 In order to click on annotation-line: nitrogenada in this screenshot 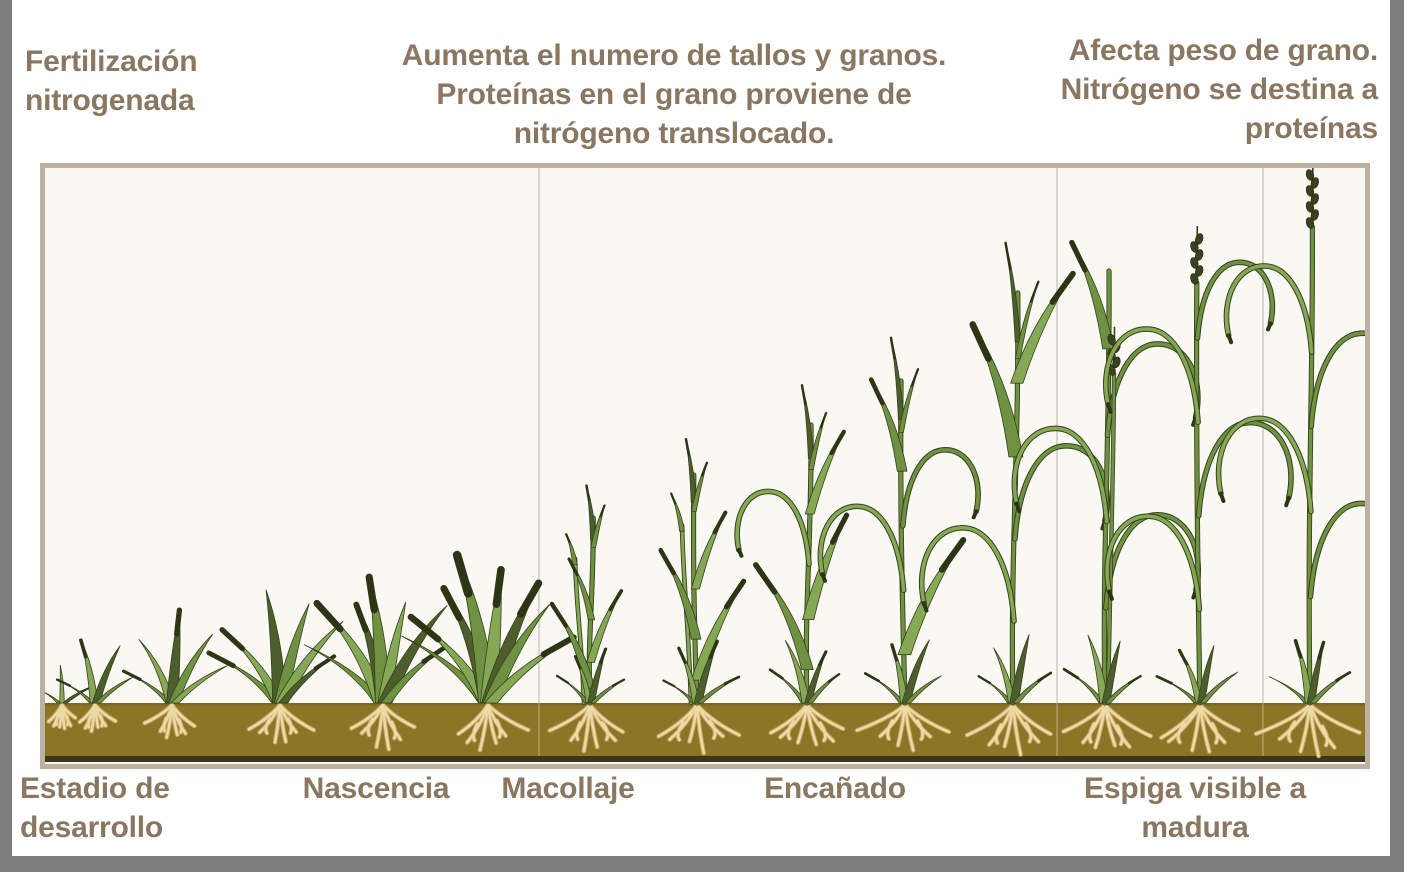, I will do `click(110, 100)`.